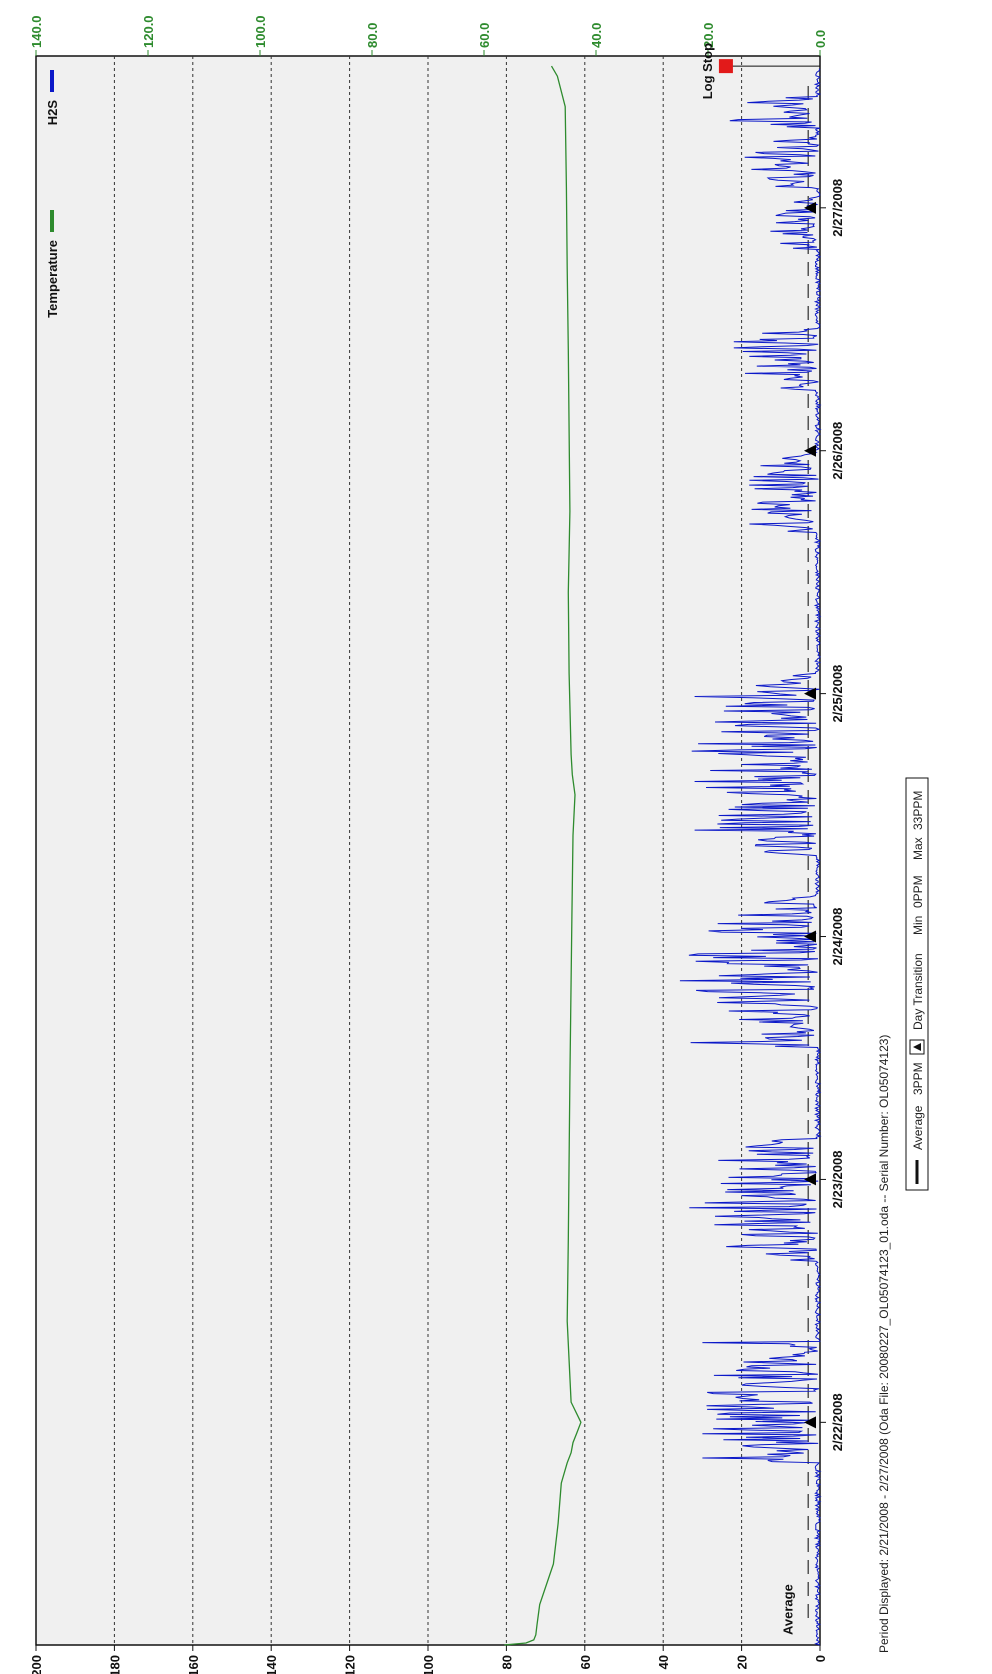 The image size is (992, 1674). What do you see at coordinates (918, 1127) in the screenshot?
I see `footer-average-label: Average` at bounding box center [918, 1127].